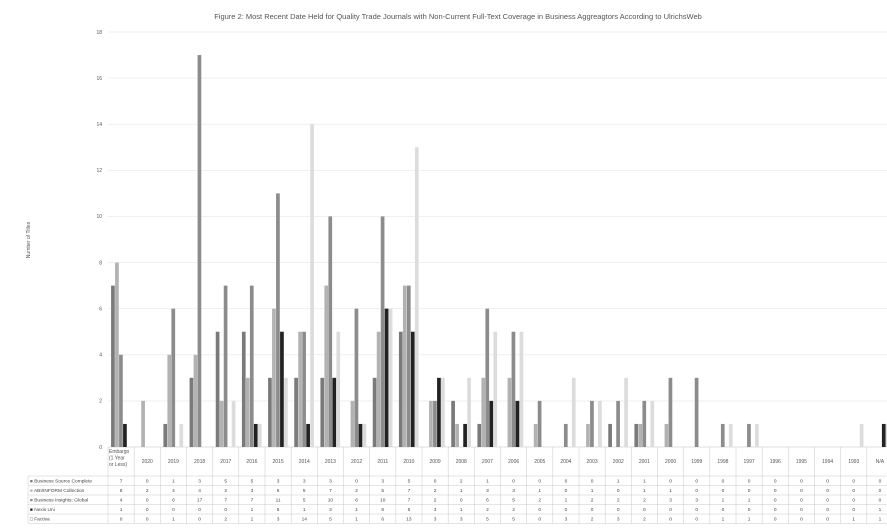  Describe the element at coordinates (147, 462) in the screenshot. I see `x-tick-label: 2020` at that location.